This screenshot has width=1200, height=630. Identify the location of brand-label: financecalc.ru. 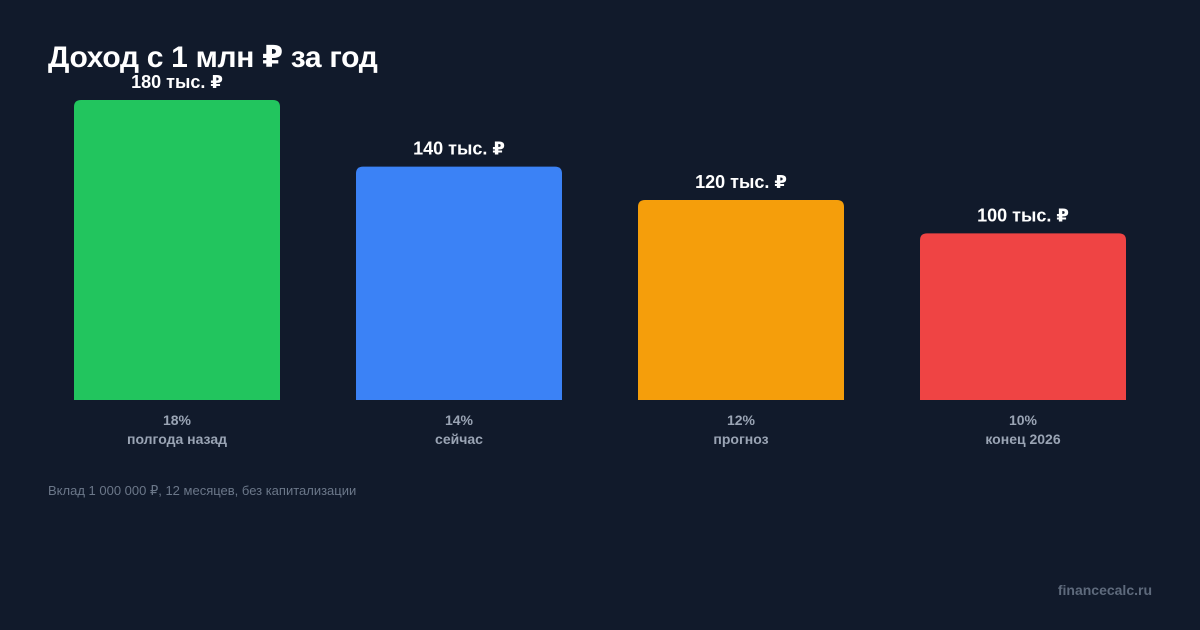
(1104, 590).